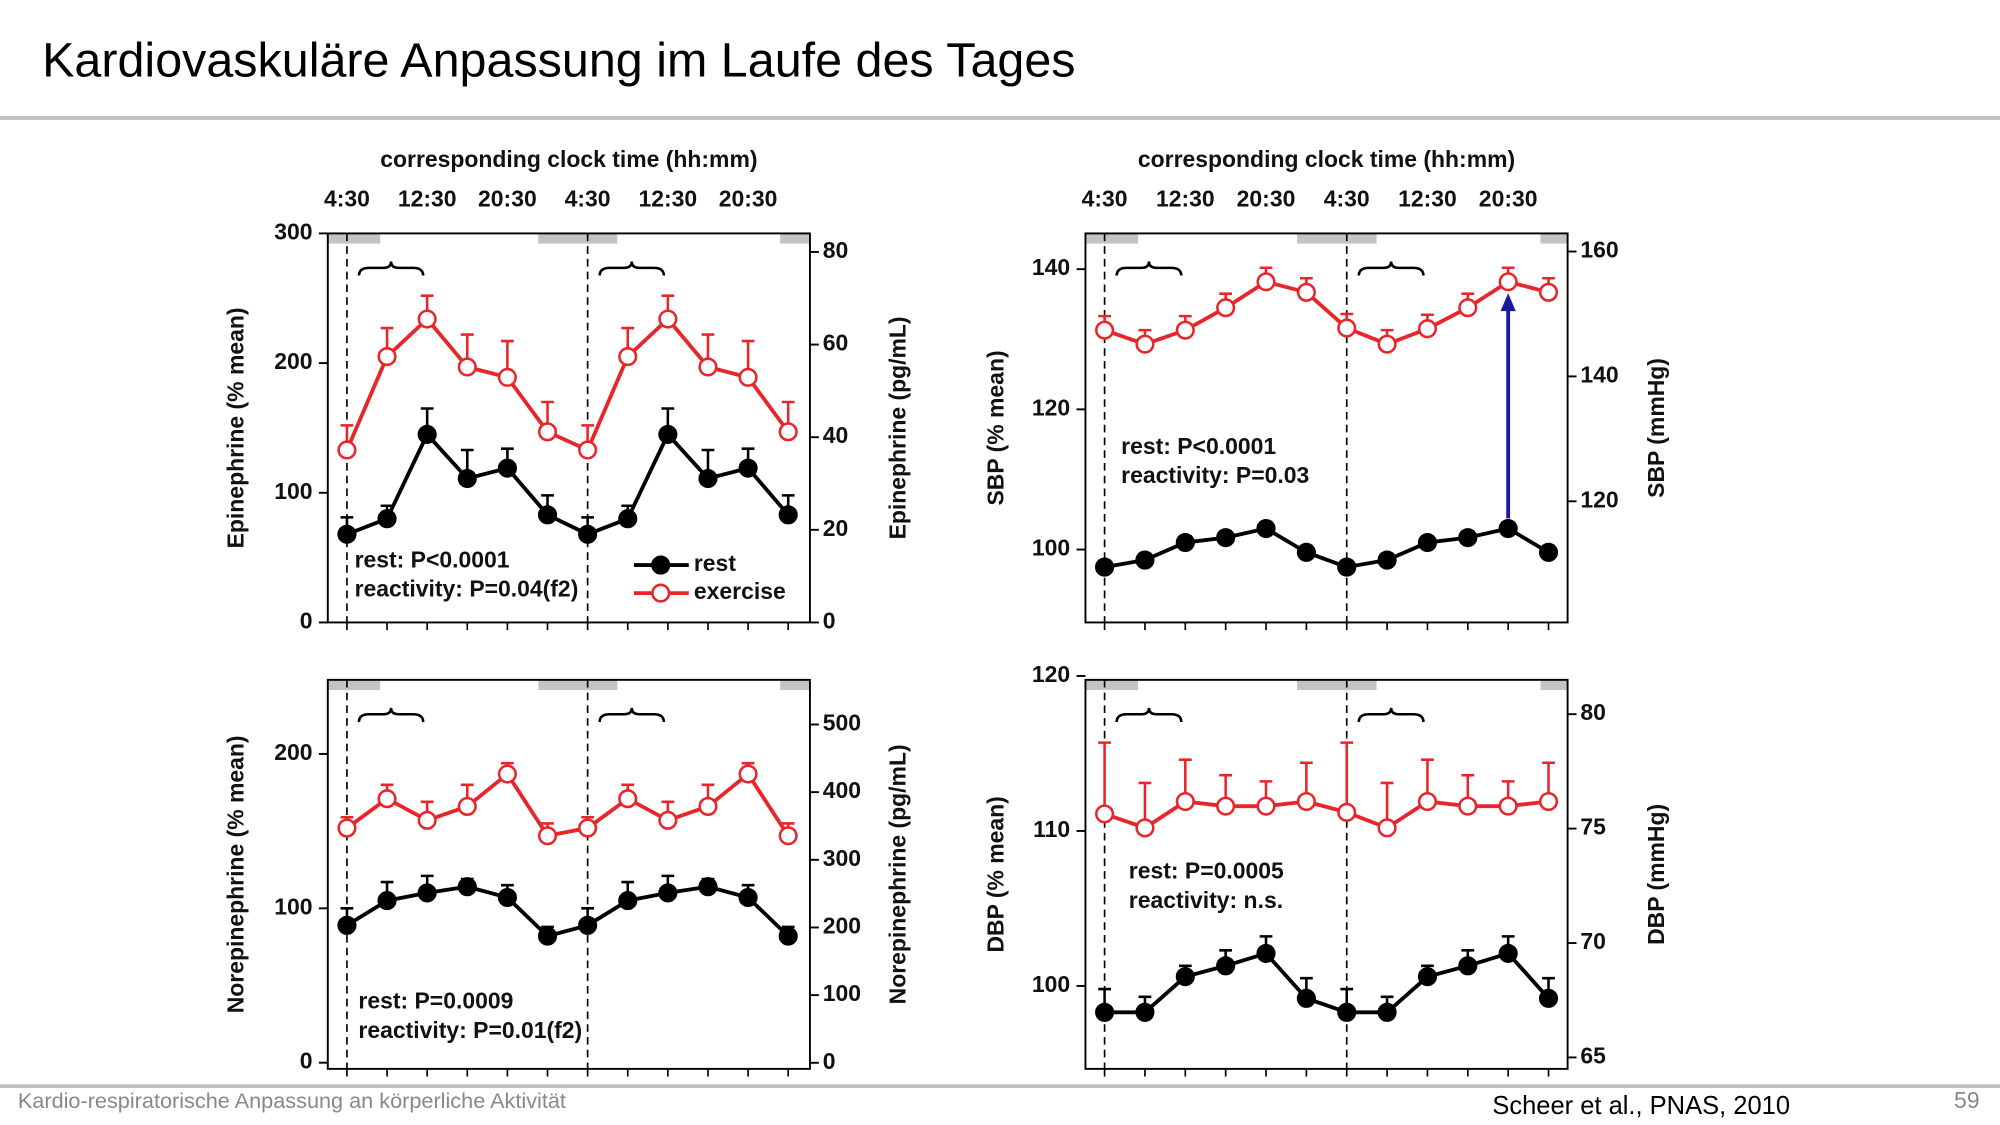 The width and height of the screenshot is (2000, 1125). Describe the element at coordinates (842, 790) in the screenshot. I see `y2-tick-label: 400` at that location.